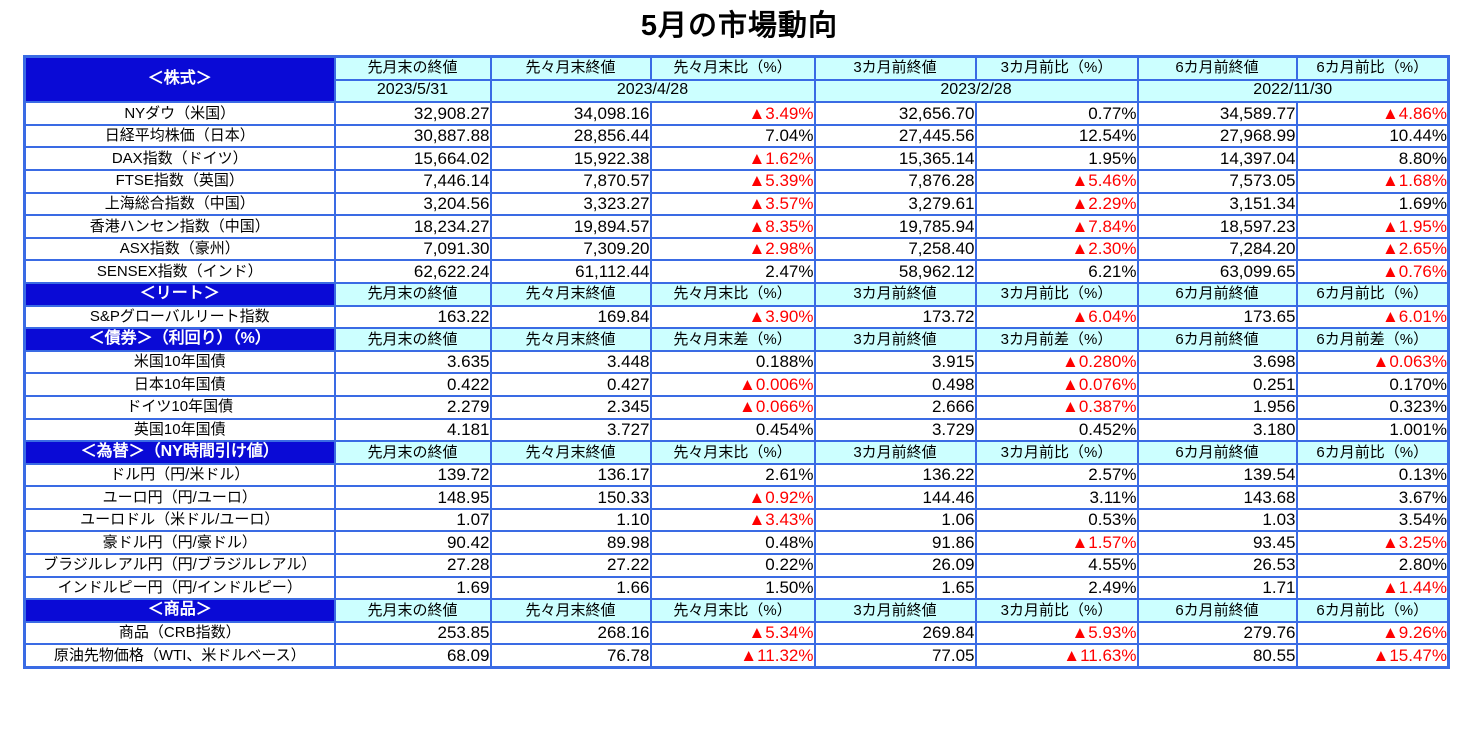 Image resolution: width=1479 pixels, height=730 pixels. What do you see at coordinates (1217, 158) in the screenshot?
I see `value-cell: 14,397.04` at bounding box center [1217, 158].